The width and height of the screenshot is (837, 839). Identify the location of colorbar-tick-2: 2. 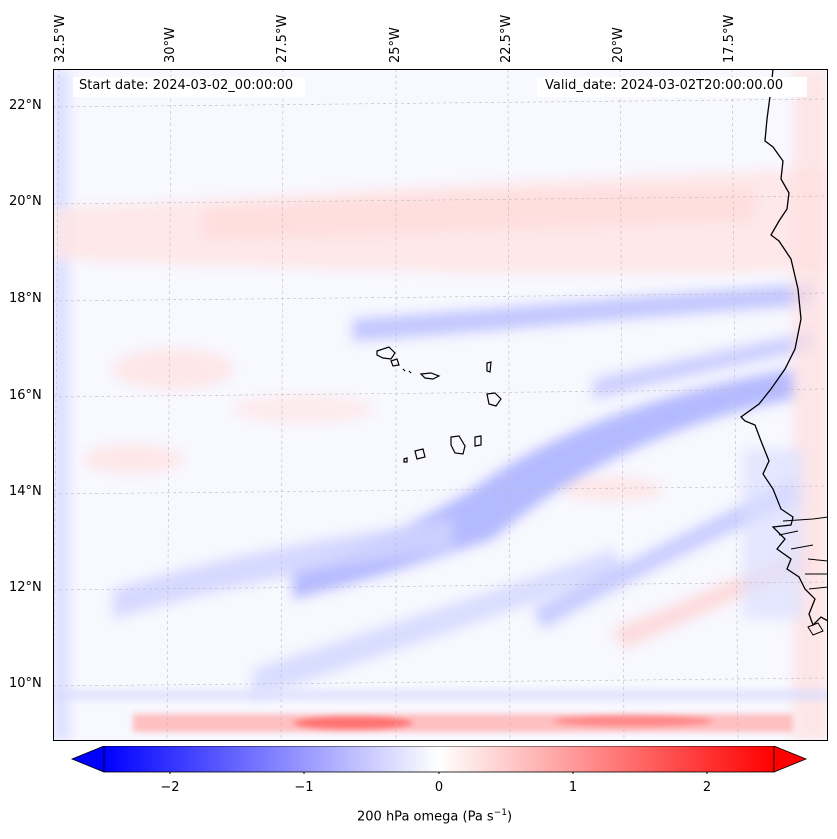
(707, 787).